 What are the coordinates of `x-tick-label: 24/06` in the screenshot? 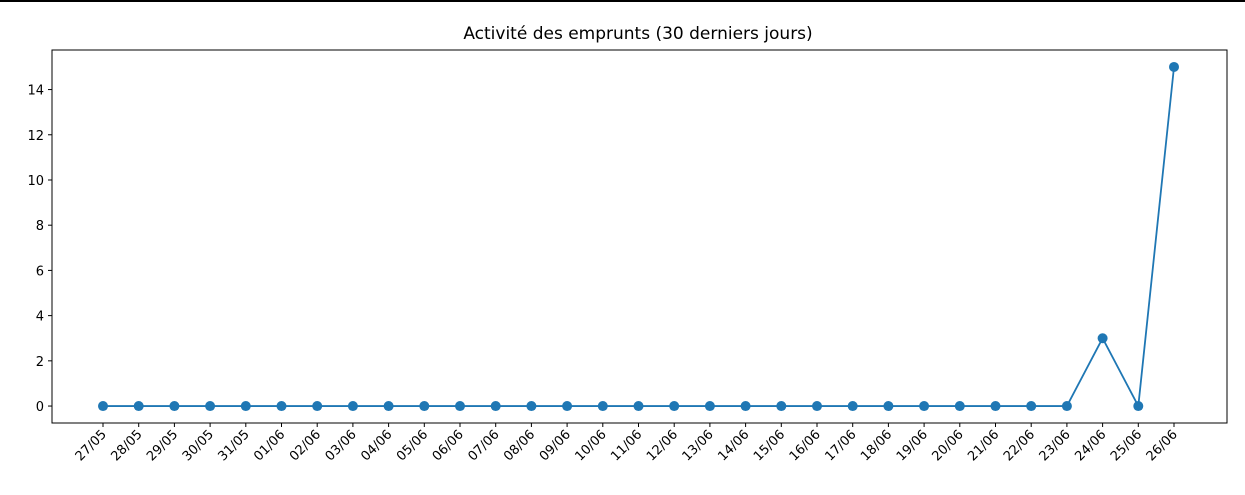 It's located at (1090, 445).